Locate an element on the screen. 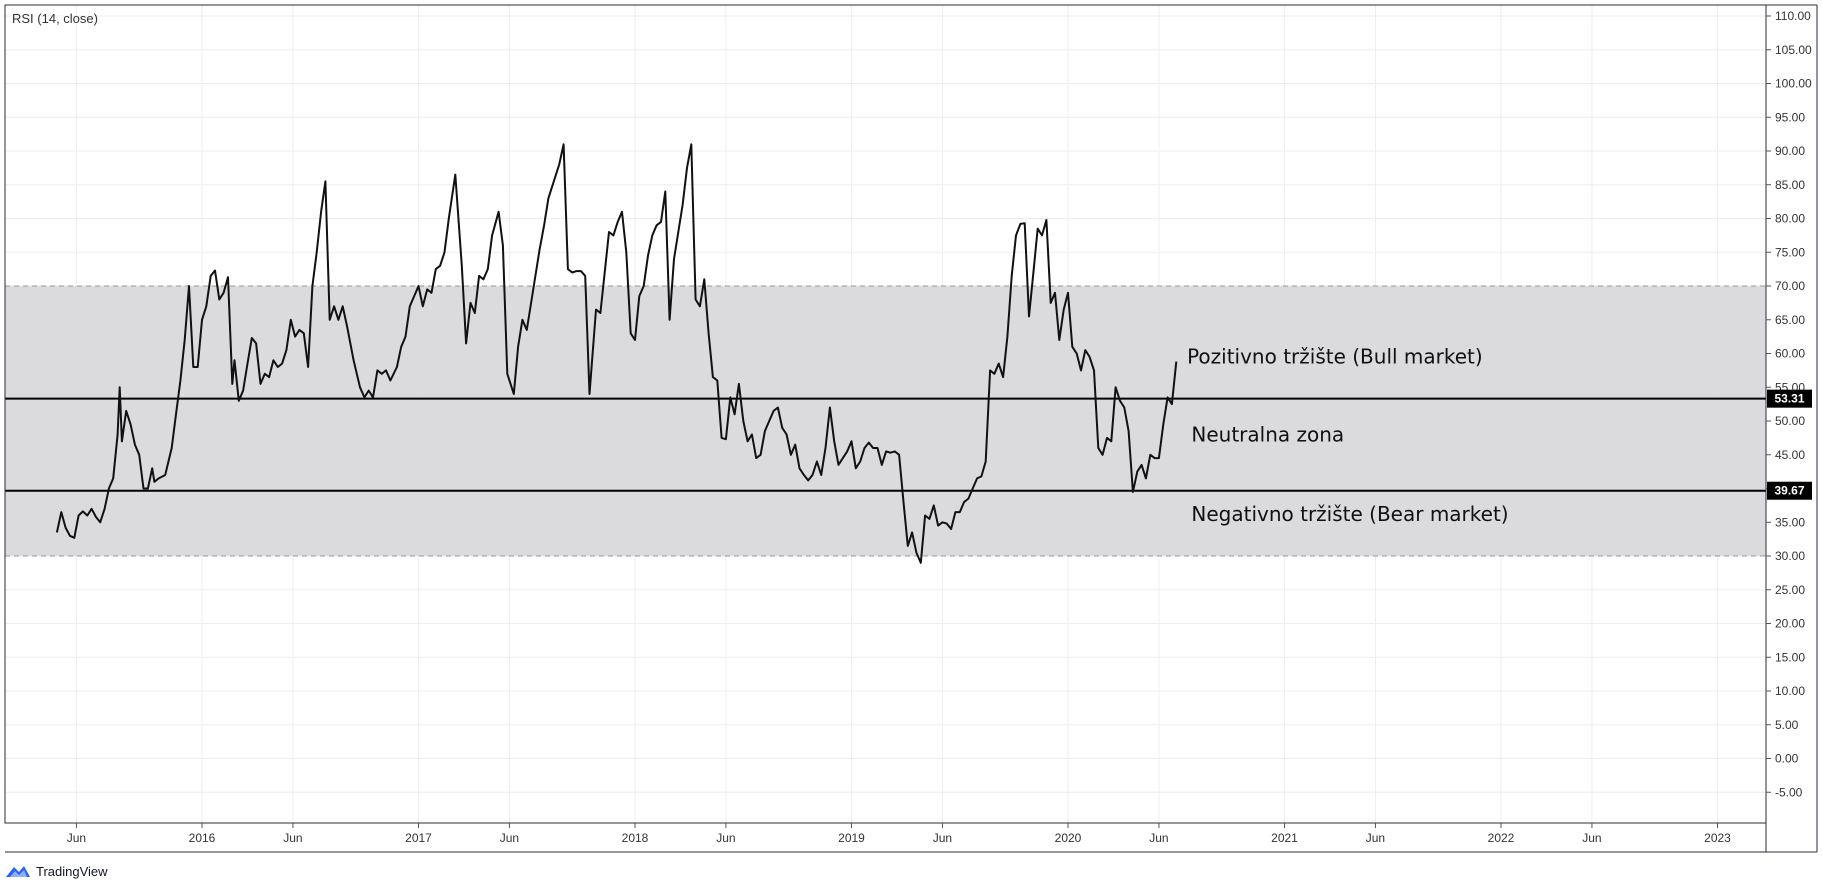 Image resolution: width=1822 pixels, height=890 pixels. tradingview-brand: TradingView is located at coordinates (56, 871).